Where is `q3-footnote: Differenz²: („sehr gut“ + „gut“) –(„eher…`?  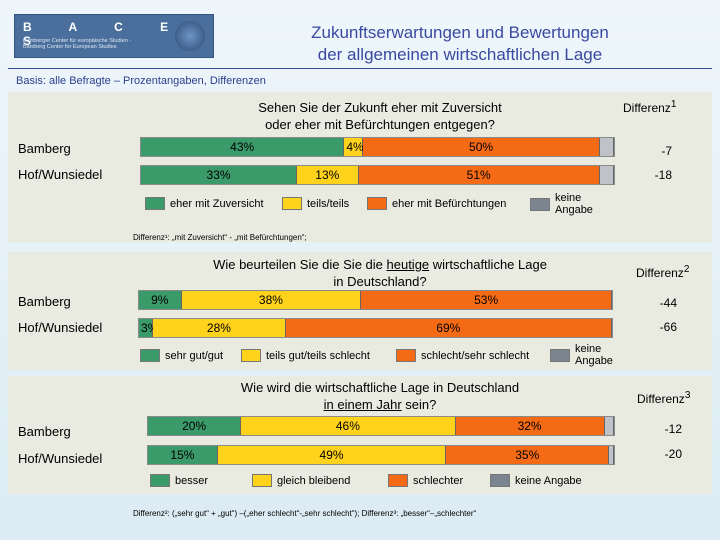 q3-footnote: Differenz²: („sehr gut“ + „gut“) –(„eher… is located at coordinates (305, 513).